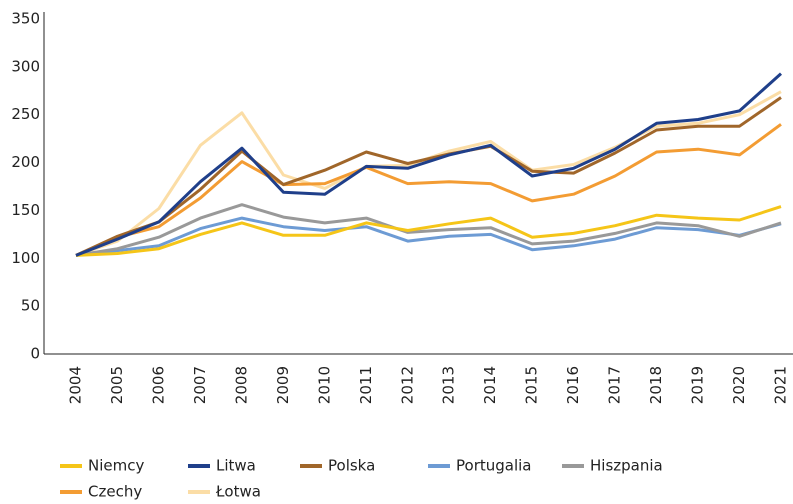 This screenshot has height=504, width=793. Describe the element at coordinates (25, 162) in the screenshot. I see `y-tick-label: 200` at that location.